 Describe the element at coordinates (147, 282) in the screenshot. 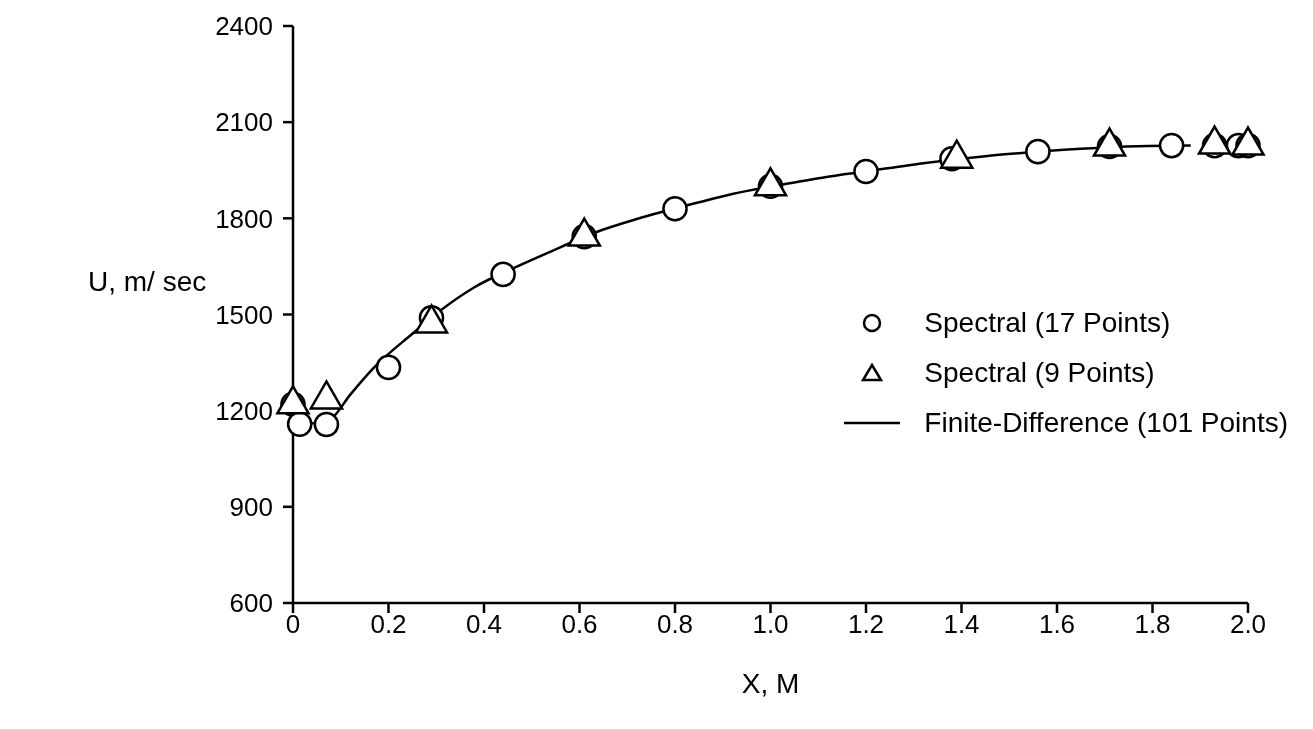

I see `y-axis-title: U, m/ sec` at that location.